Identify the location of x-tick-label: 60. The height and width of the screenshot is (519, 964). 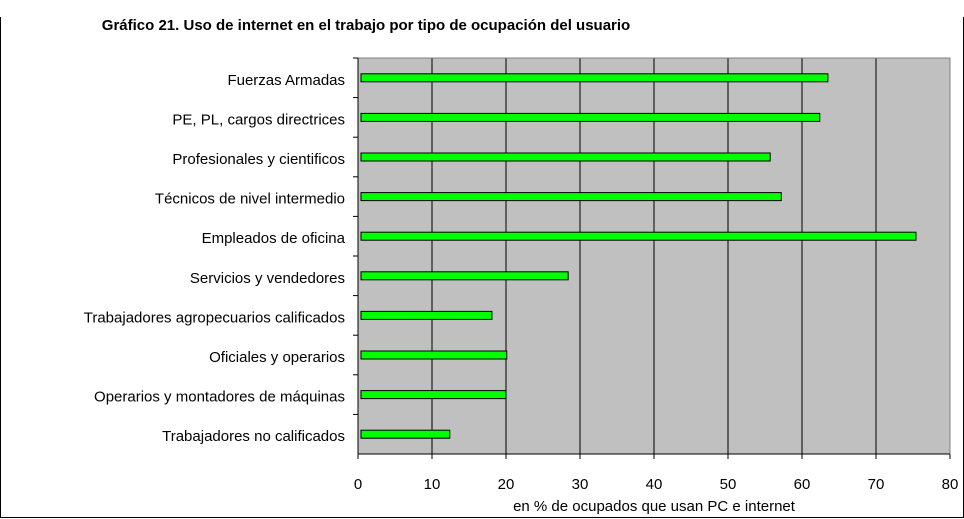
(802, 484).